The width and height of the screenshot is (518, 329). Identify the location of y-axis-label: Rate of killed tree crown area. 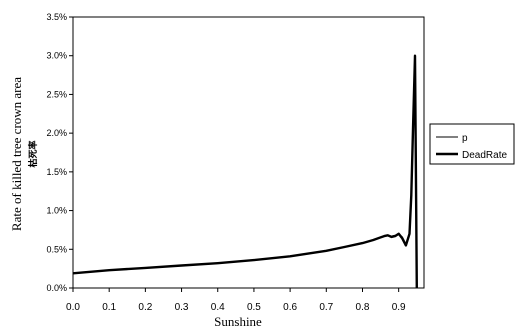
(16, 154).